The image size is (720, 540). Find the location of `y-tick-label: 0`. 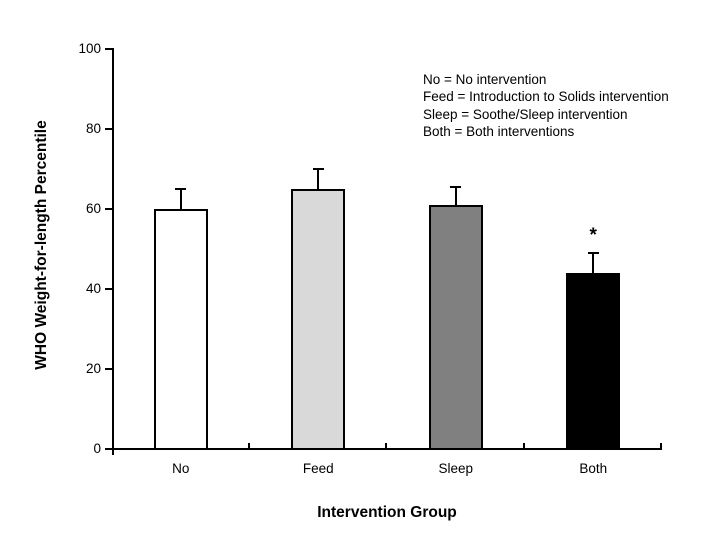

y-tick-label: 0 is located at coordinates (97, 448).